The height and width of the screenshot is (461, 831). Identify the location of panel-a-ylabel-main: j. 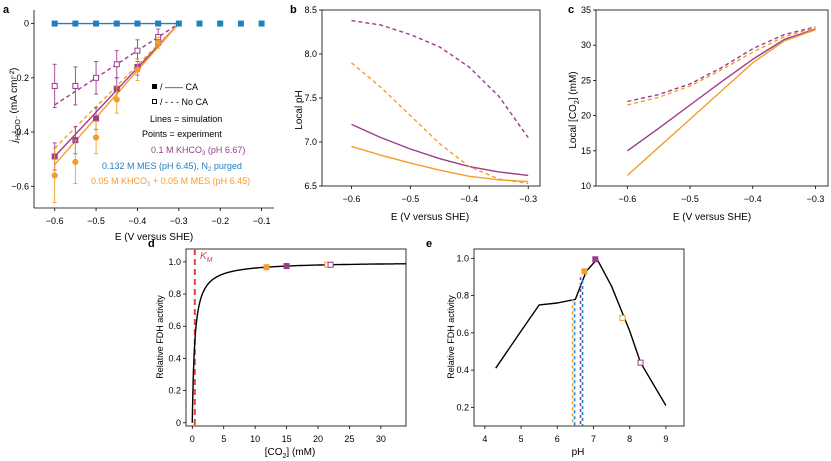
(14, 141).